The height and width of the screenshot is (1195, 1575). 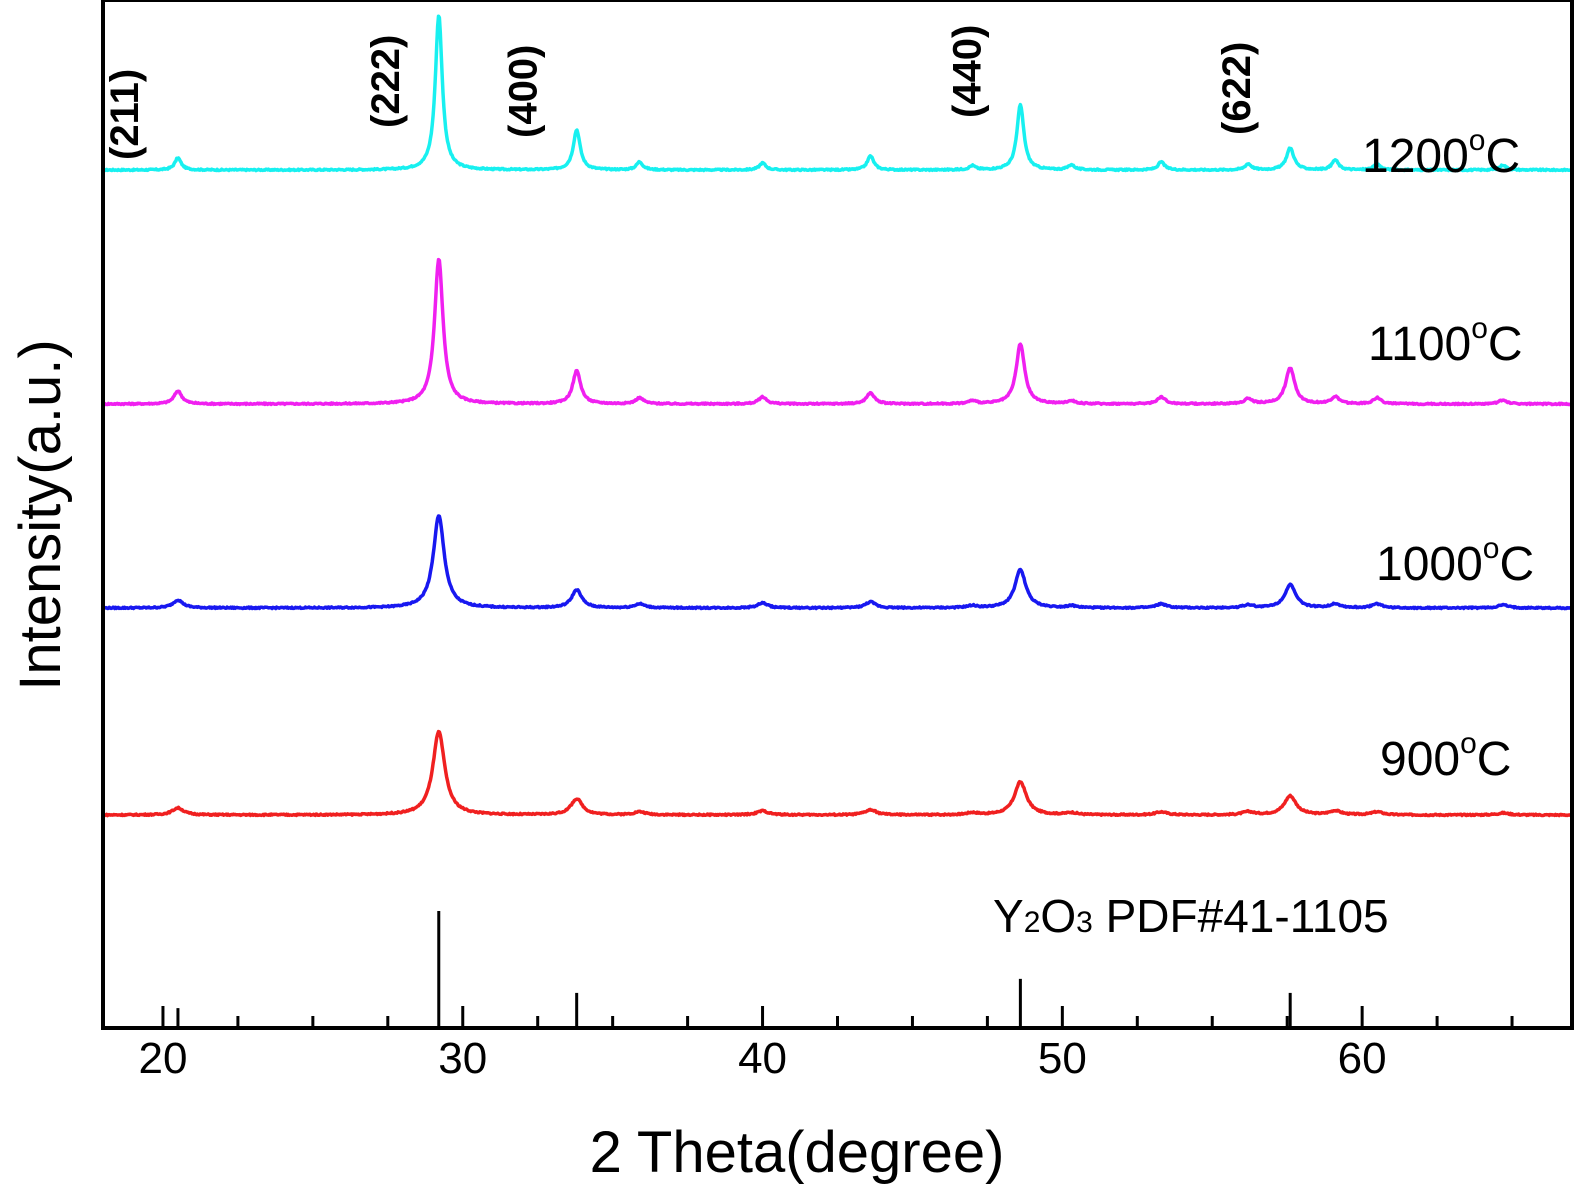 I want to click on hkl-label-0: (211), so click(x=125, y=114).